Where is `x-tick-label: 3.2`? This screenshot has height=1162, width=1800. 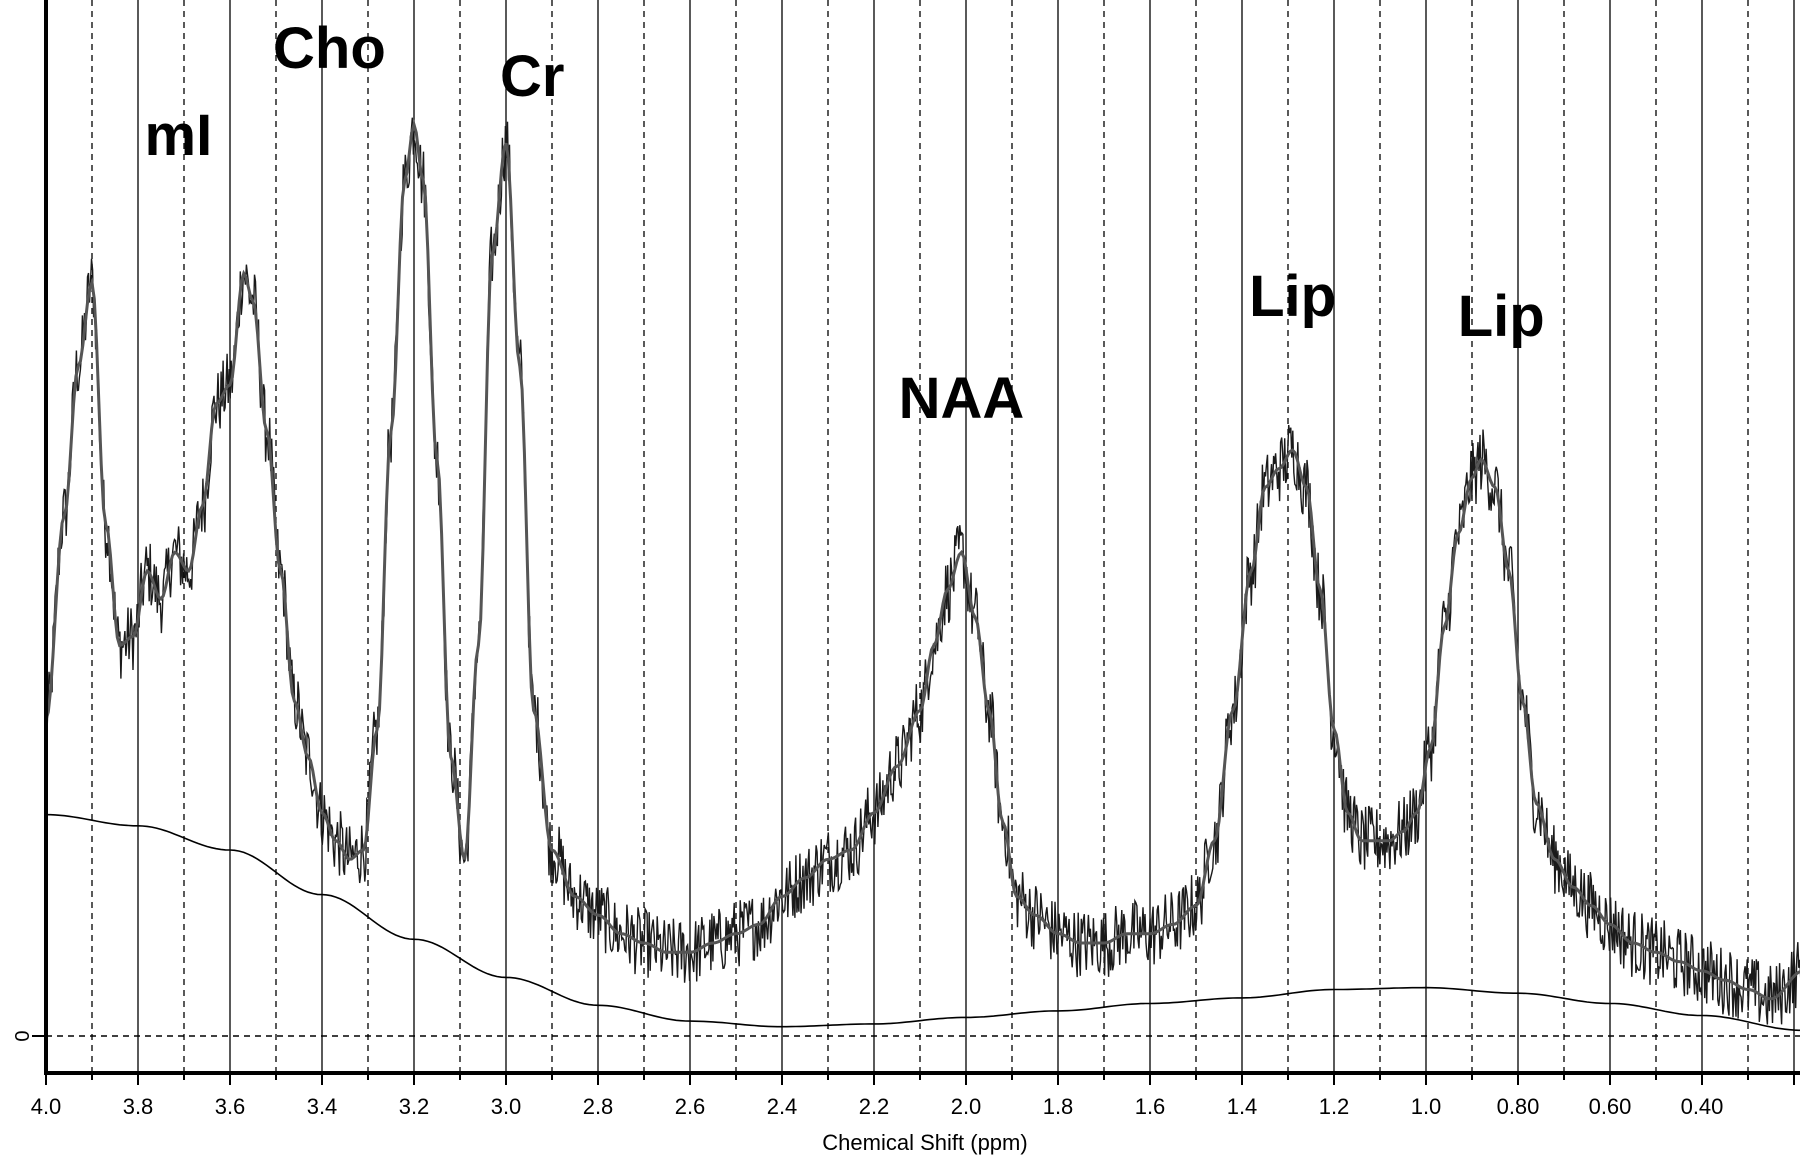 x-tick-label: 3.2 is located at coordinates (414, 1106).